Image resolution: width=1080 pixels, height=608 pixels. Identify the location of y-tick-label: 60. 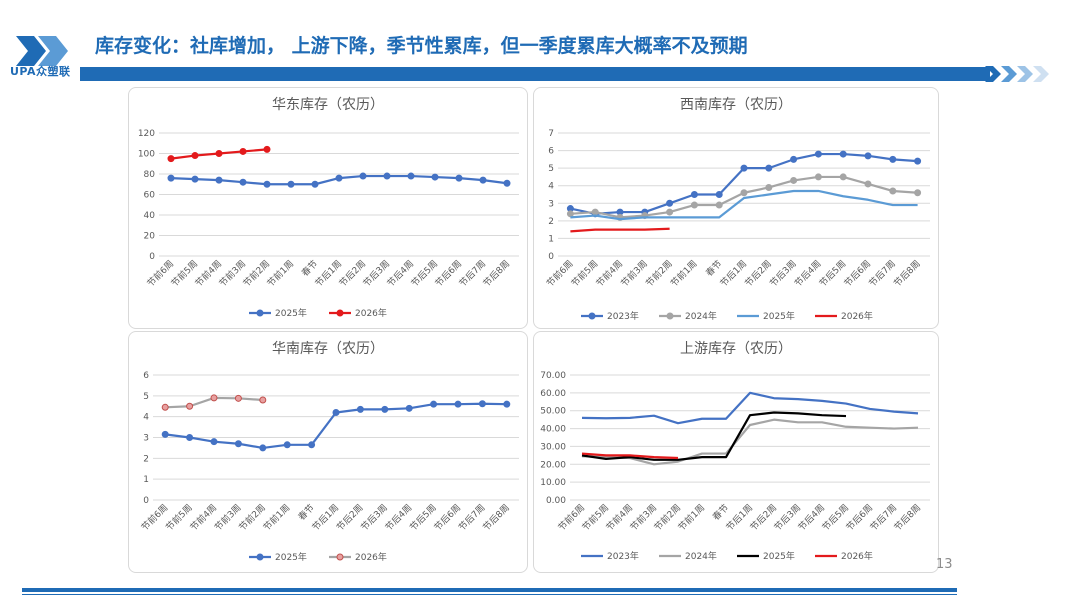
(150, 196).